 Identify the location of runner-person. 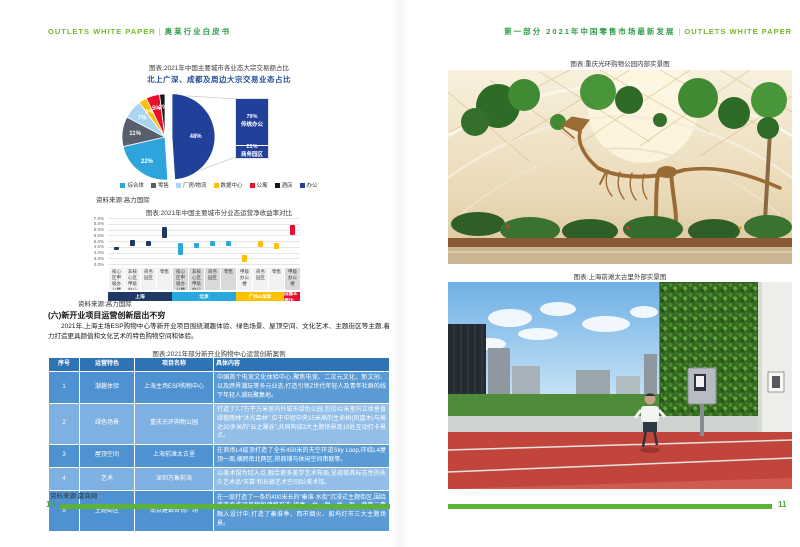
(650, 423).